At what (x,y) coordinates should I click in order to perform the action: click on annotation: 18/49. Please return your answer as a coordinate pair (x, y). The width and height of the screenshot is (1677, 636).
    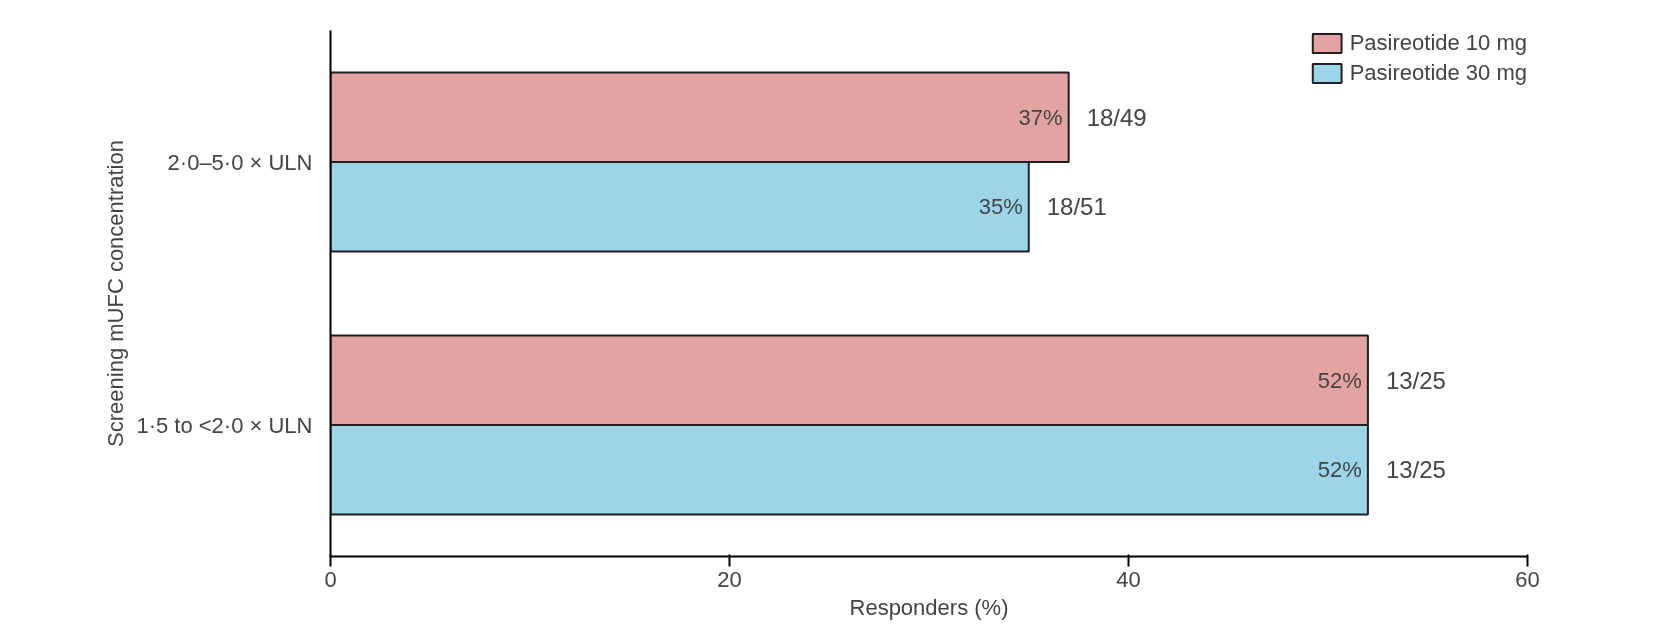
    Looking at the image, I should click on (1116, 117).